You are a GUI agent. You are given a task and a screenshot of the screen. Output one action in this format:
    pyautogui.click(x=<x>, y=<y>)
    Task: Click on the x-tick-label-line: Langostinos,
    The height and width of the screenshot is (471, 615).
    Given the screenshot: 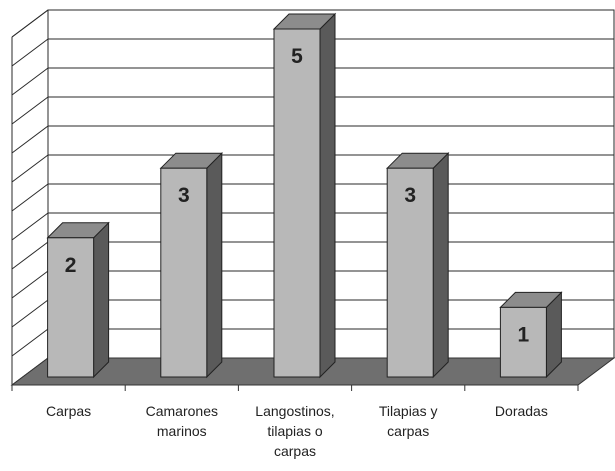 What is the action you would take?
    pyautogui.click(x=295, y=411)
    